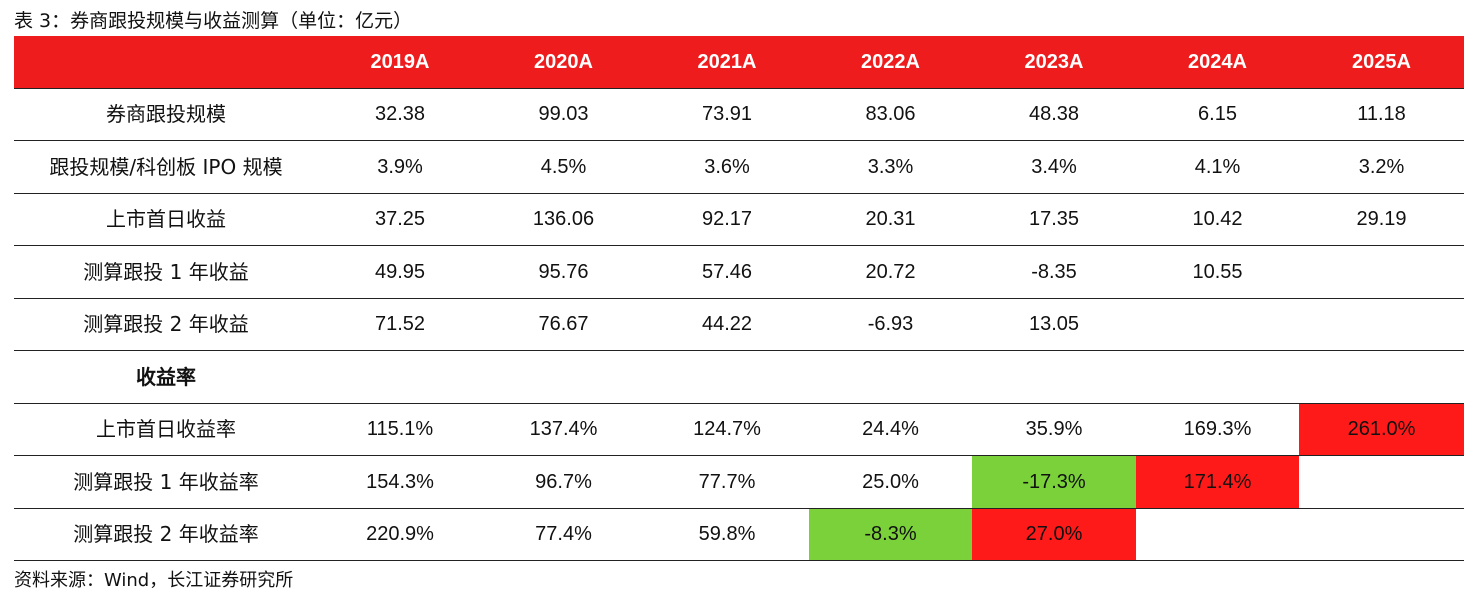 The height and width of the screenshot is (602, 1484). I want to click on table-cell: 44.22, so click(727, 324).